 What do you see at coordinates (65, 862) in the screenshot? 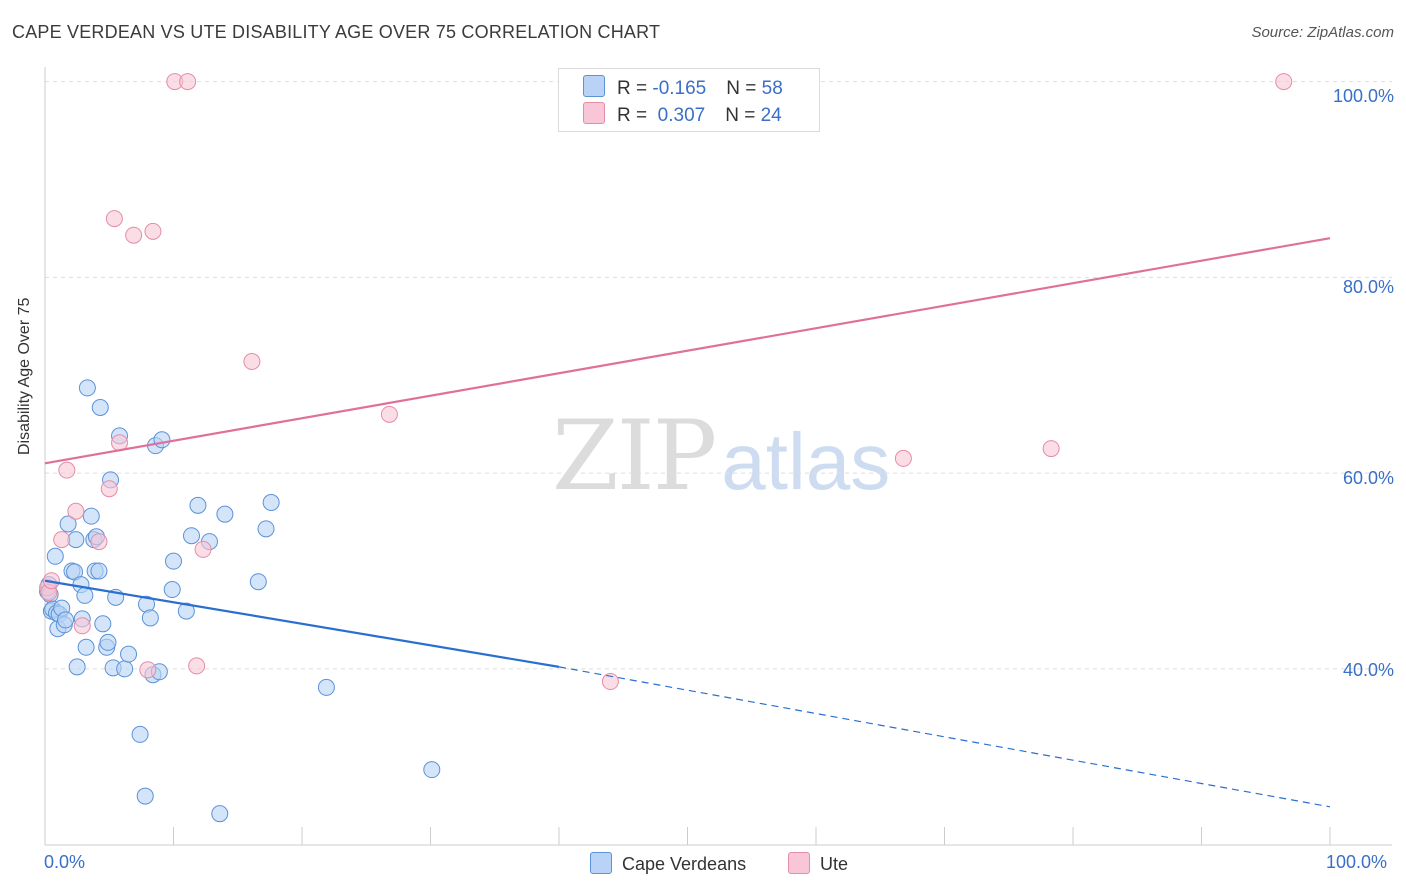
I see `x-tick-min: 0.0%` at bounding box center [65, 862].